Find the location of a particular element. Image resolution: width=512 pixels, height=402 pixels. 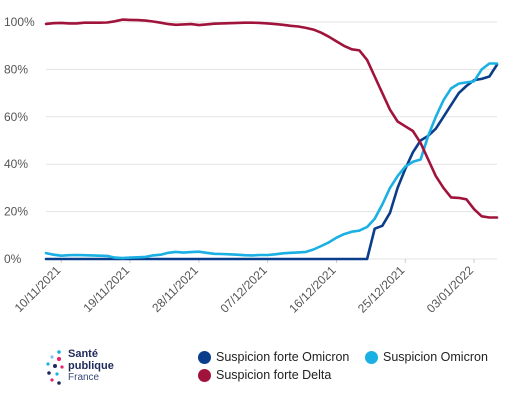

logo-dots-icon is located at coordinates (55, 367).